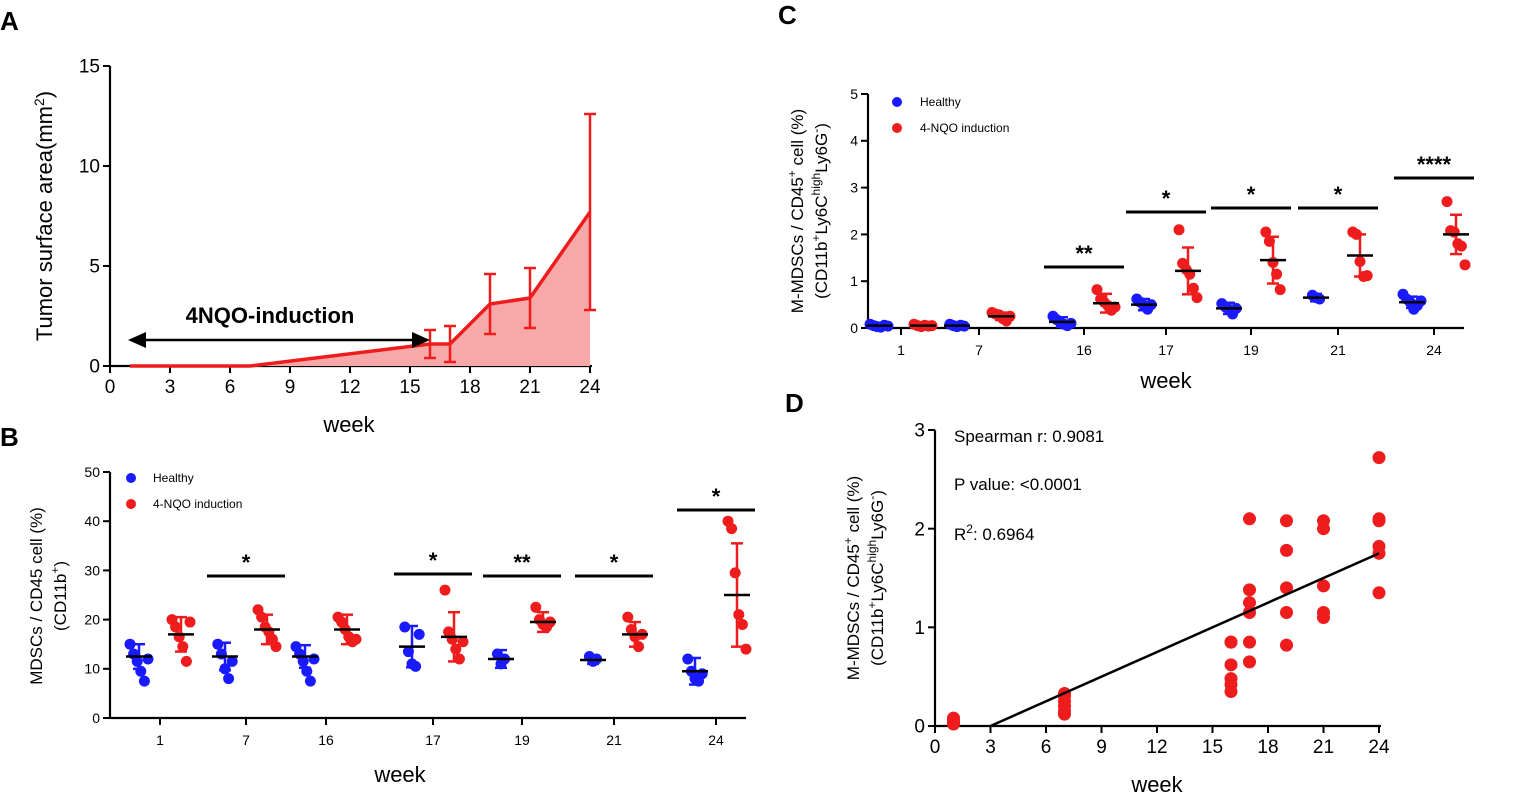 Image resolution: width=1539 pixels, height=807 pixels. What do you see at coordinates (421, 340) in the screenshot?
I see `panel-a-annotation-arrowhead-right` at bounding box center [421, 340].